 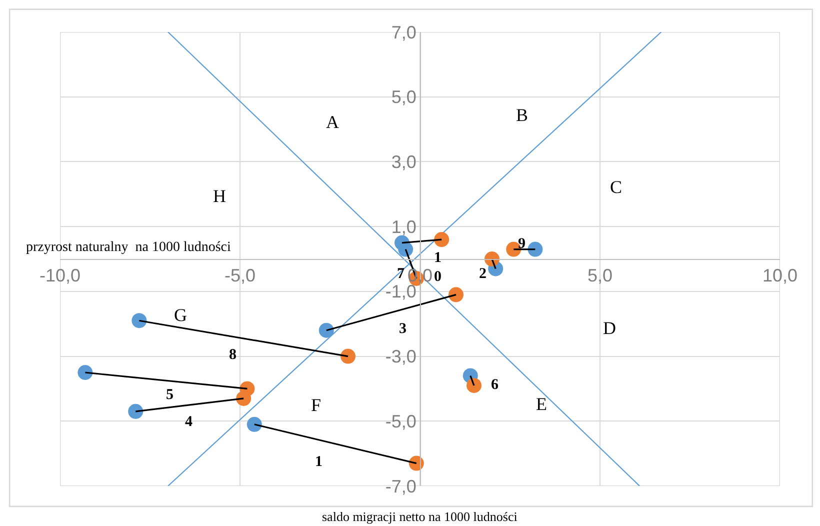 What do you see at coordinates (600, 276) in the screenshot?
I see `x-tick-label: 5,0` at bounding box center [600, 276].